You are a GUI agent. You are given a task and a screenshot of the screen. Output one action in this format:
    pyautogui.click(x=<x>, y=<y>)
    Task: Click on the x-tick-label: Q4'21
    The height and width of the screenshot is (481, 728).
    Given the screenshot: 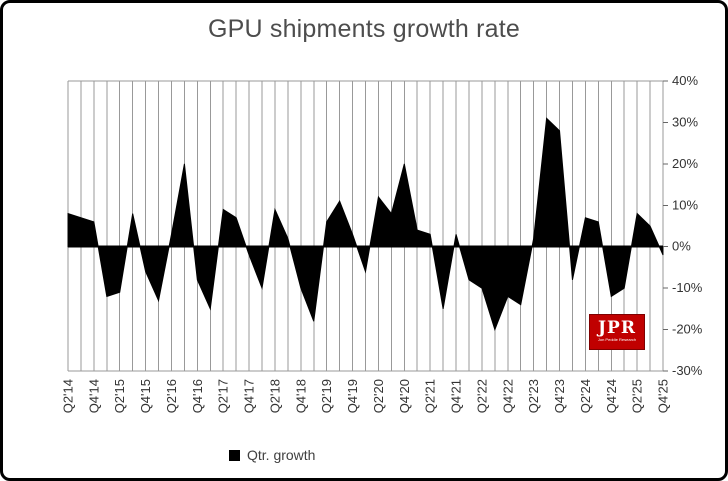 What is the action you would take?
    pyautogui.click(x=456, y=396)
    